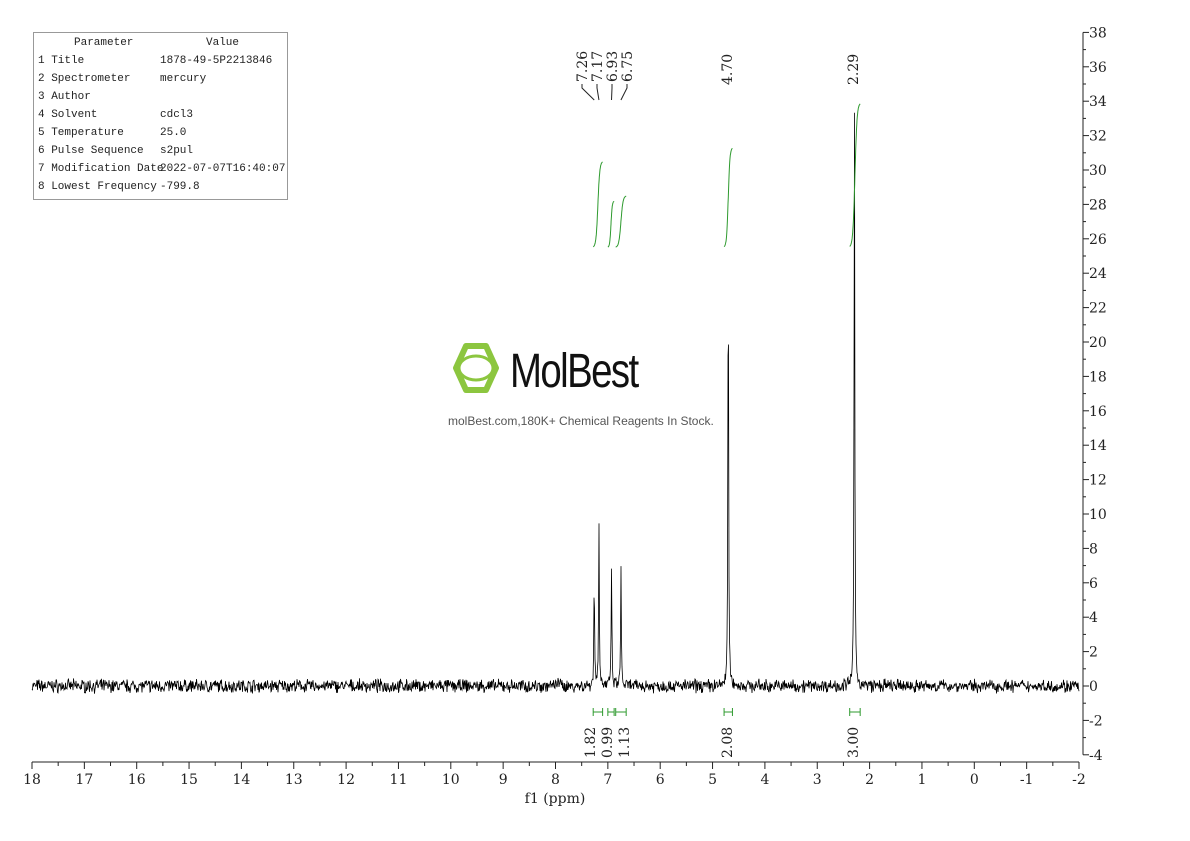 The width and height of the screenshot is (1190, 841). What do you see at coordinates (854, 69) in the screenshot?
I see `peak-label: 2.29` at bounding box center [854, 69].